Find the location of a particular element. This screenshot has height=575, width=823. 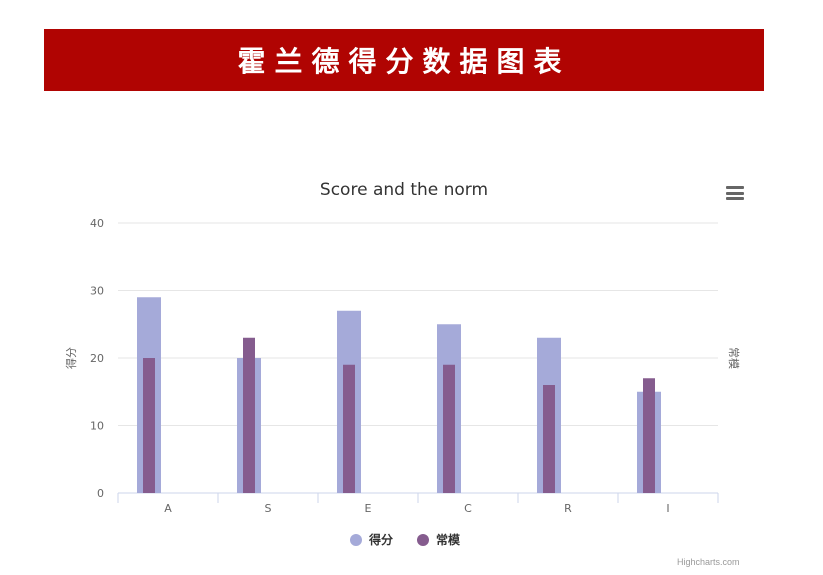

x-tick-label: C is located at coordinates (468, 508).